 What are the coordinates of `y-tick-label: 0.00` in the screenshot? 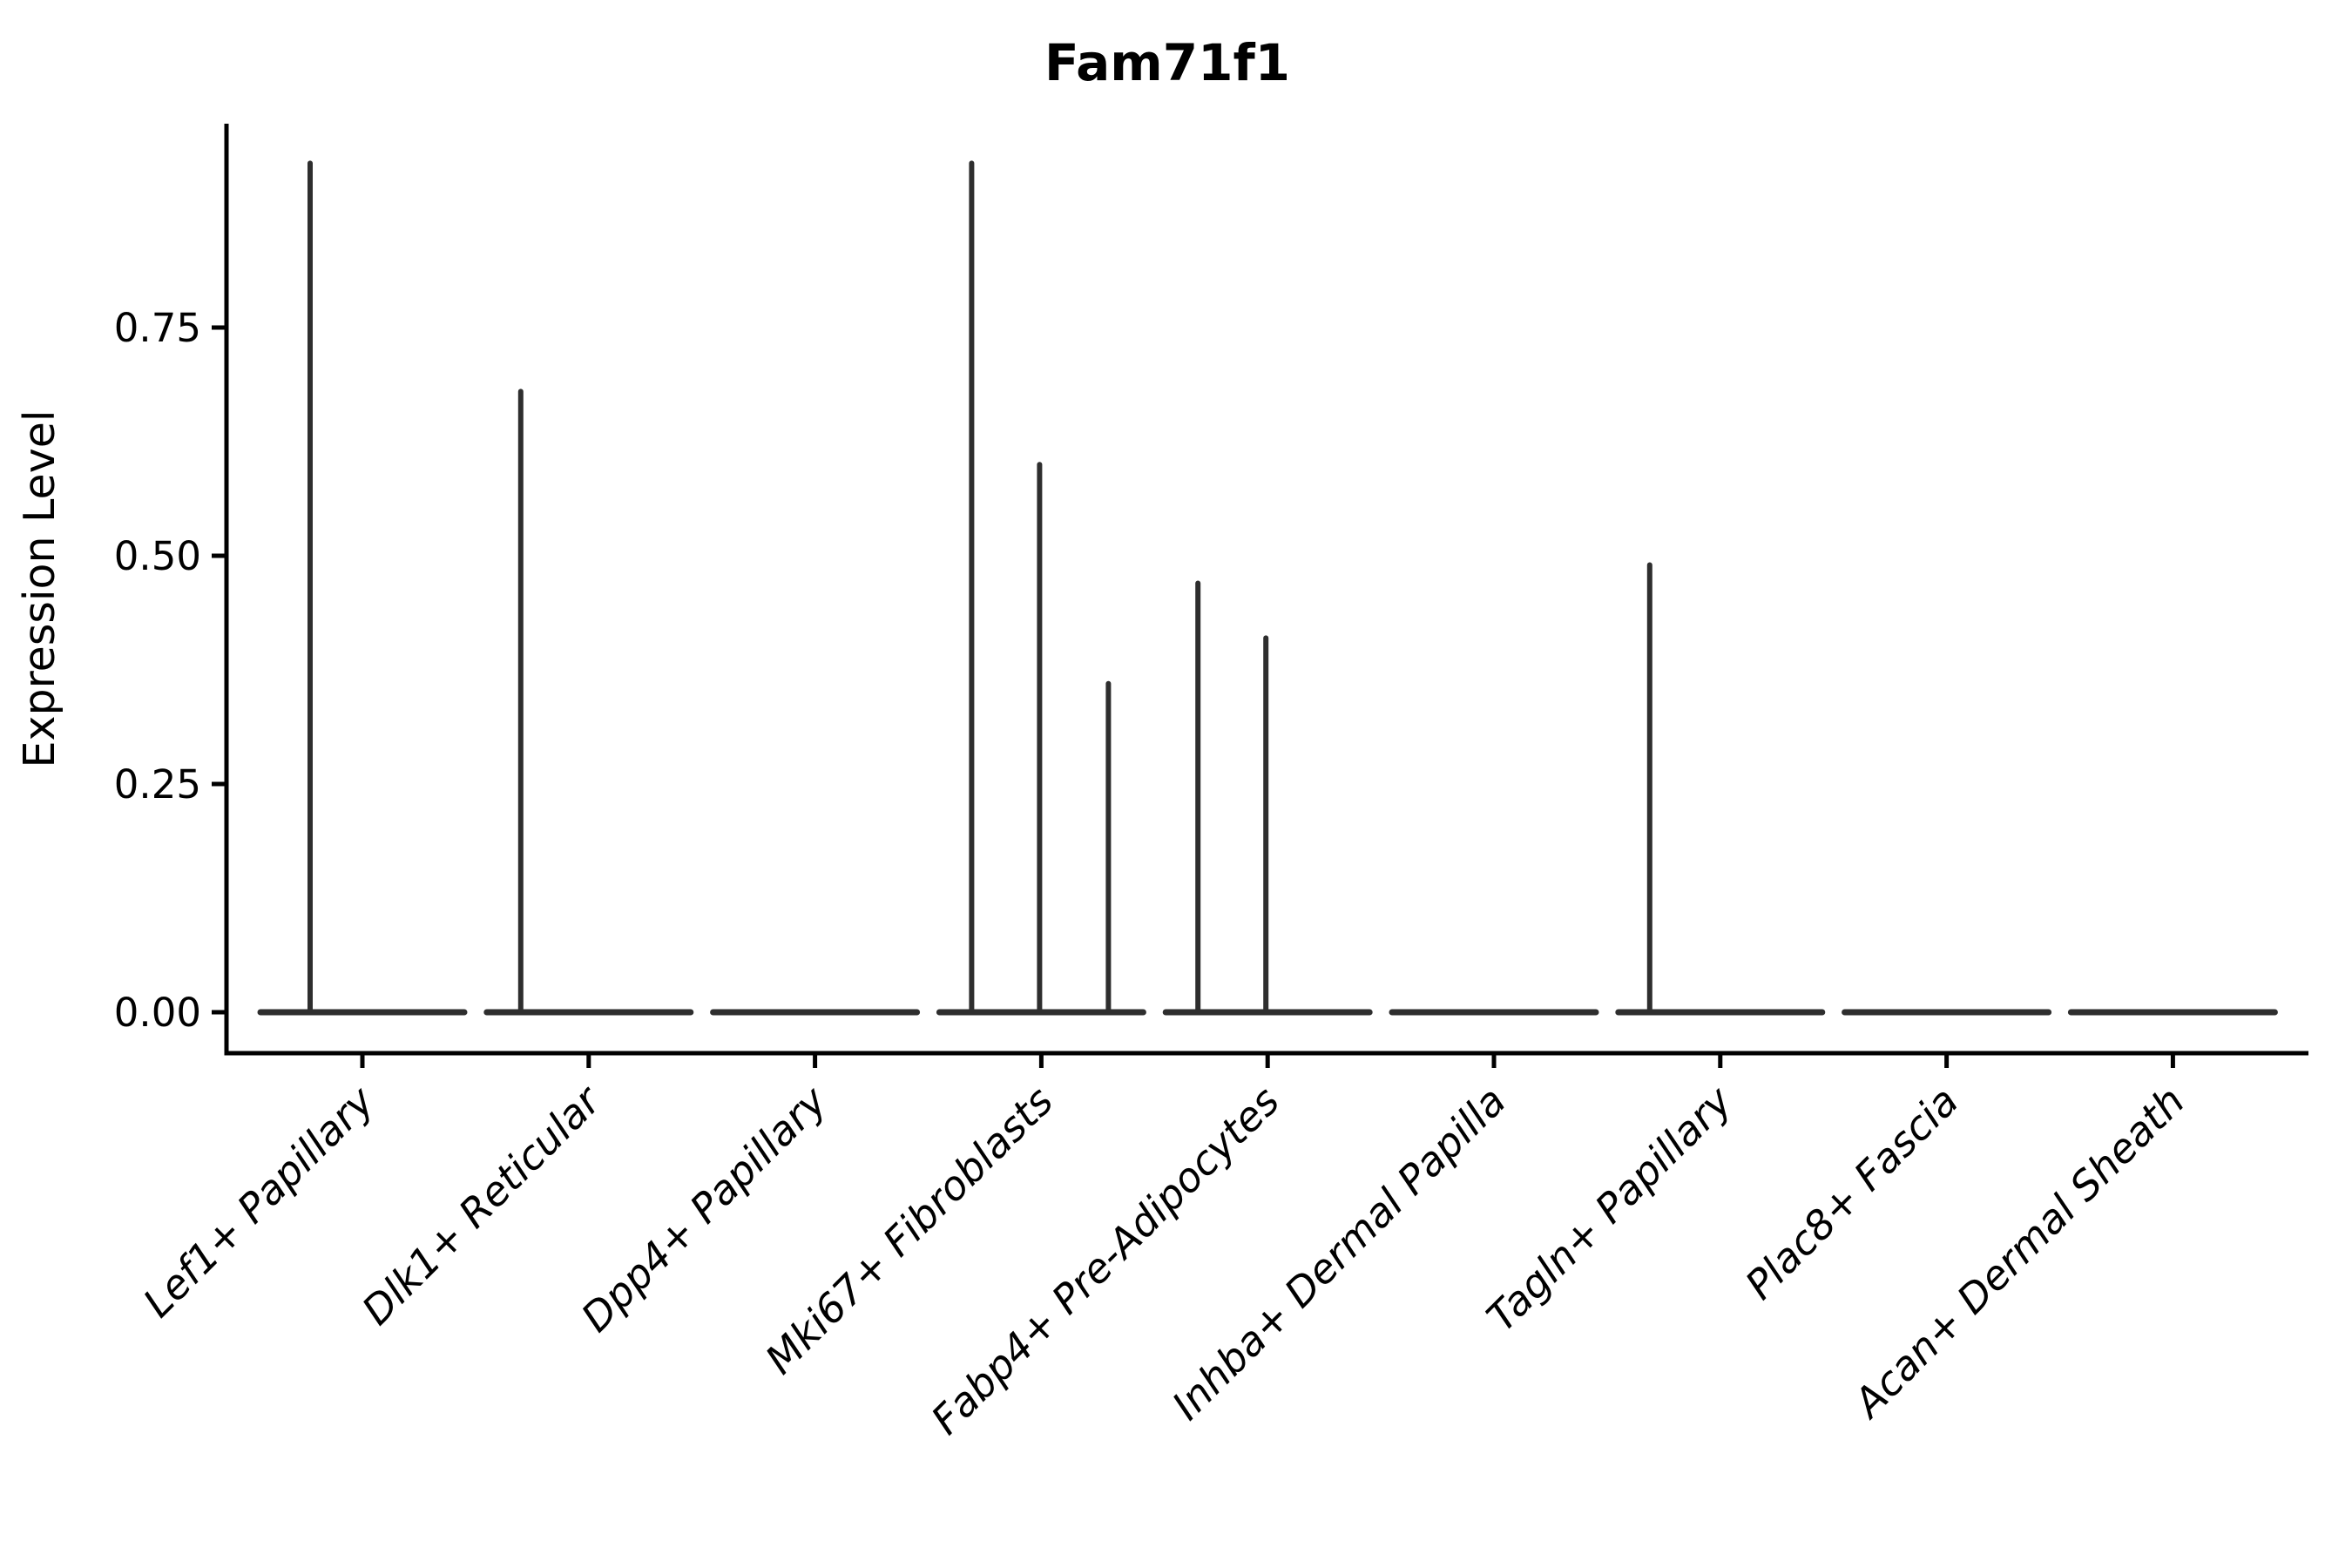 It's located at (157, 1013).